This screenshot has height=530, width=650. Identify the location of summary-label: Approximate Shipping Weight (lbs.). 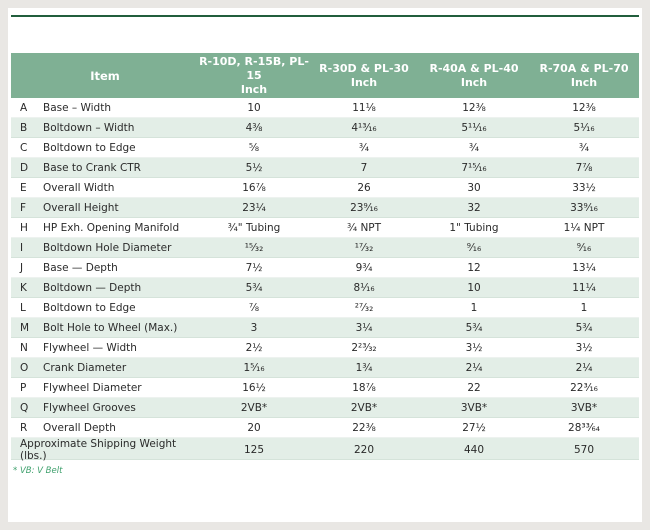
(98, 450).